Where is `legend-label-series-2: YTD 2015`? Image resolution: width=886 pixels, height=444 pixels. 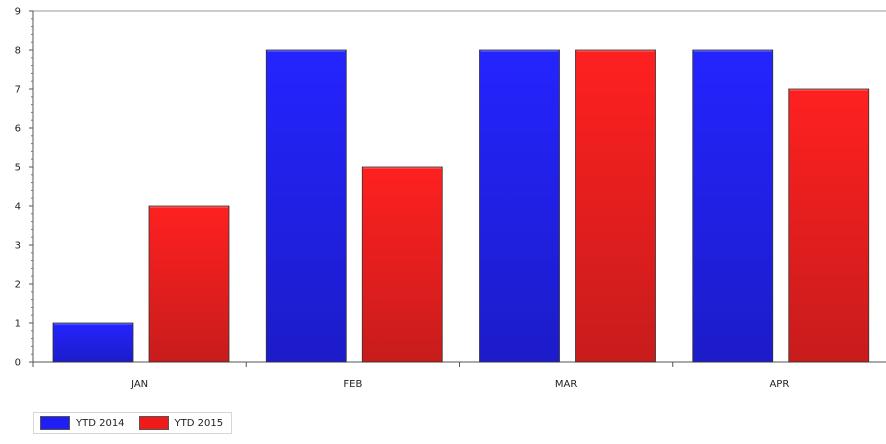
legend-label-series-2: YTD 2015 is located at coordinates (199, 423).